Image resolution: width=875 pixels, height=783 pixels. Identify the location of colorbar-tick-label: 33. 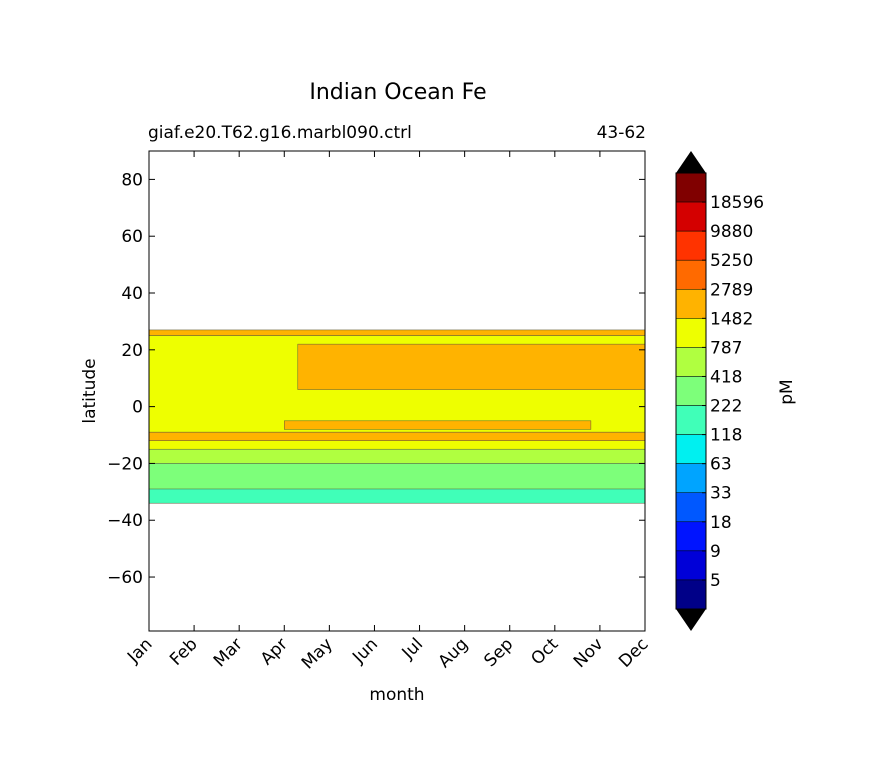
(721, 494).